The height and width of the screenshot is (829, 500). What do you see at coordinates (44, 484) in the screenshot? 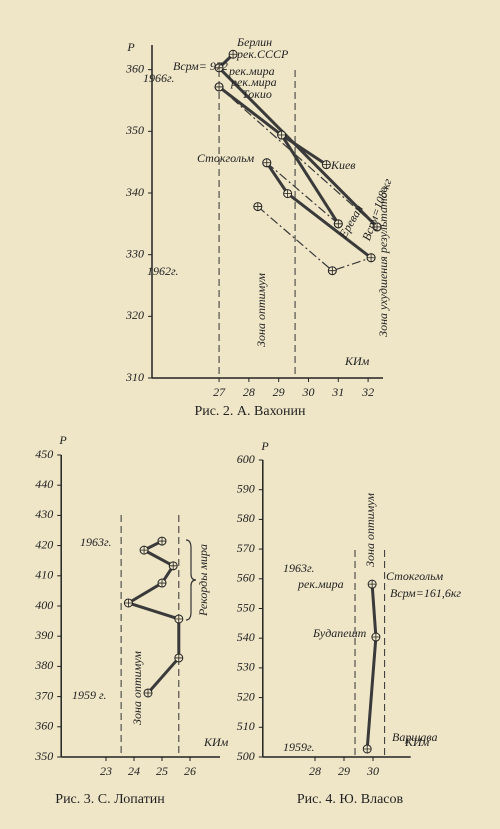
I see `y-tick-label: 440` at bounding box center [44, 484].